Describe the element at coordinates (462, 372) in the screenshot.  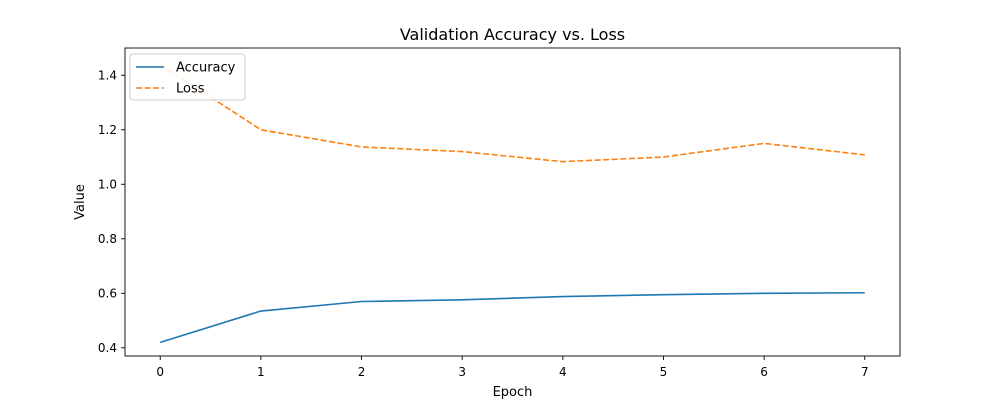
I see `x-tick-label-3: 3` at that location.